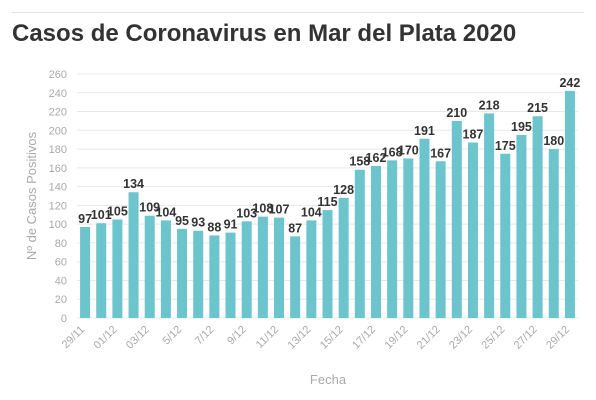  I want to click on y-tick-label: 260, so click(58, 75).